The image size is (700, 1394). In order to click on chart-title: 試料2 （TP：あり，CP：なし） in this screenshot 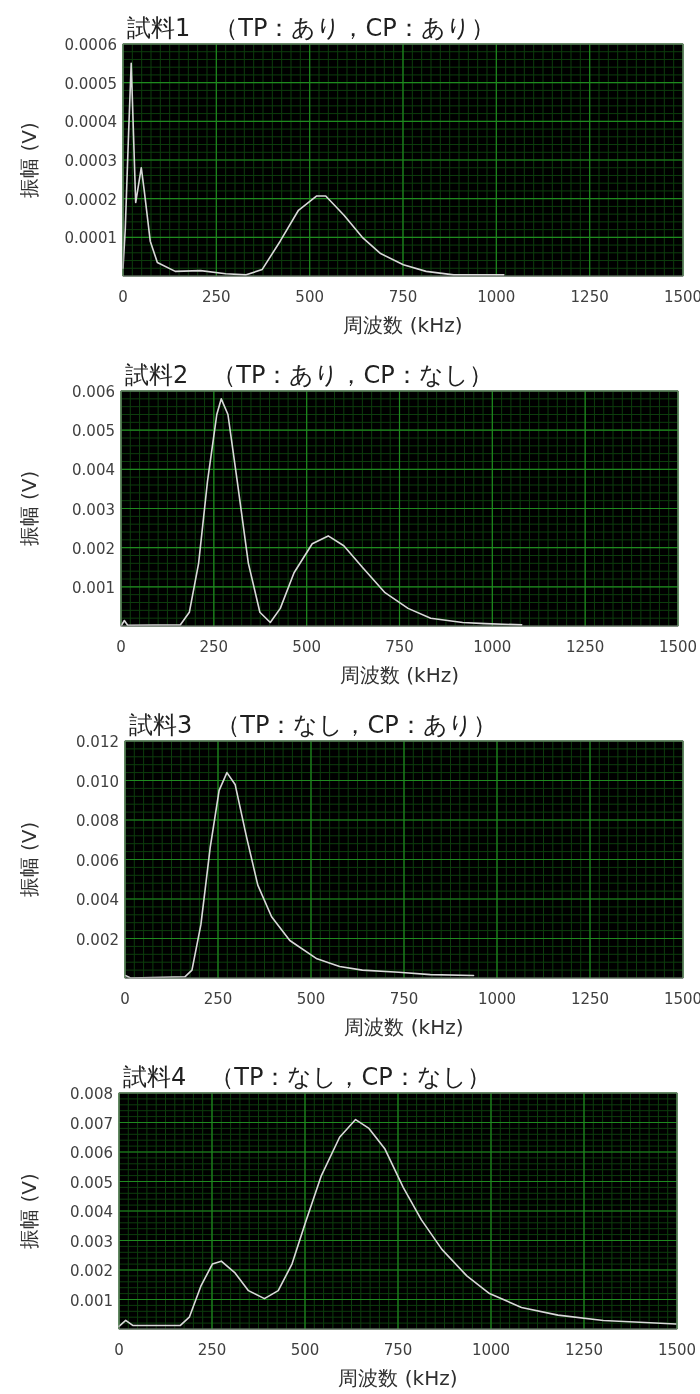, I will do `click(309, 375)`.